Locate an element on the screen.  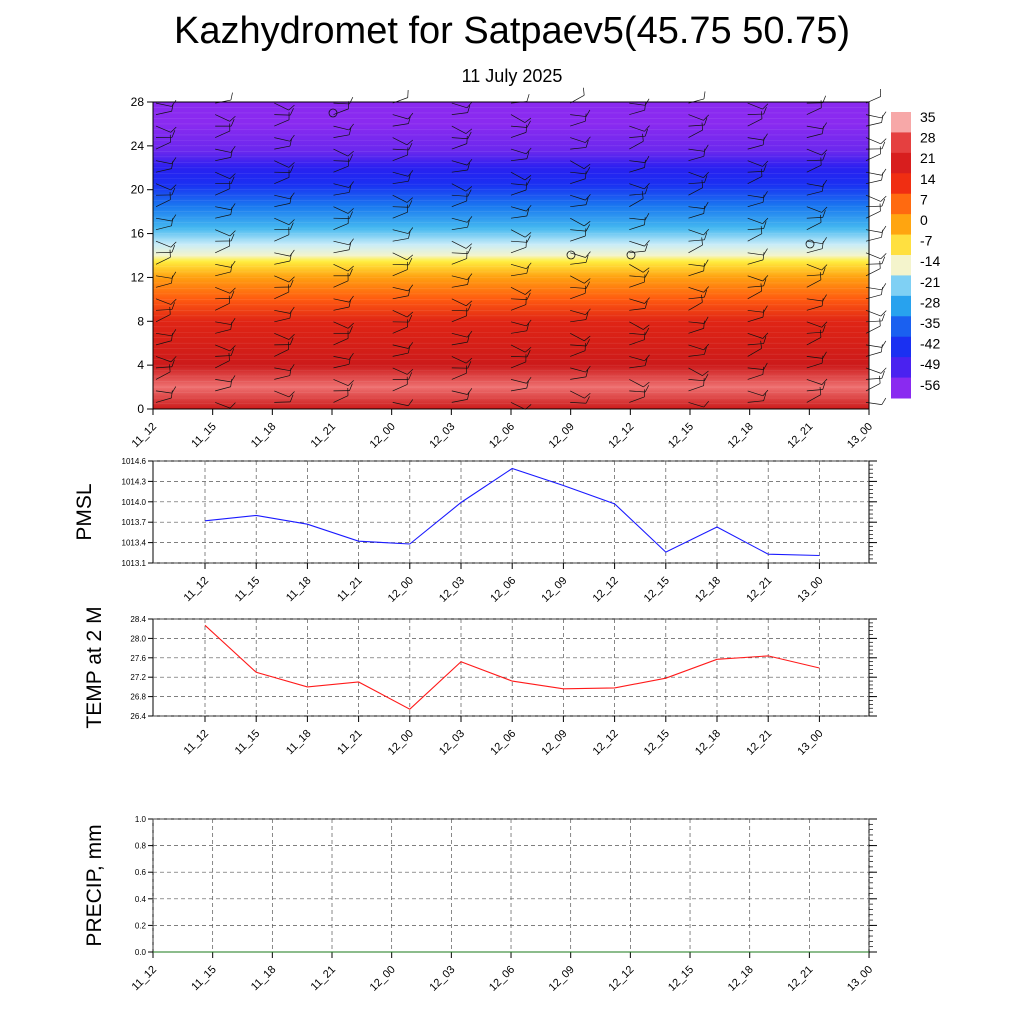
colorbar-label: -28 is located at coordinates (930, 302).